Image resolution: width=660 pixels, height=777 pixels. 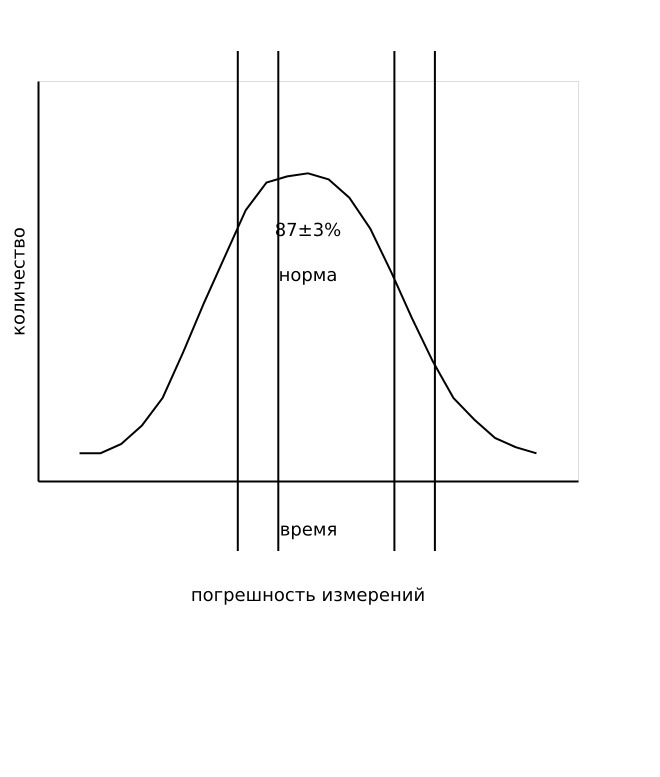 What do you see at coordinates (308, 595) in the screenshot?
I see `text: погрешность измерений` at bounding box center [308, 595].